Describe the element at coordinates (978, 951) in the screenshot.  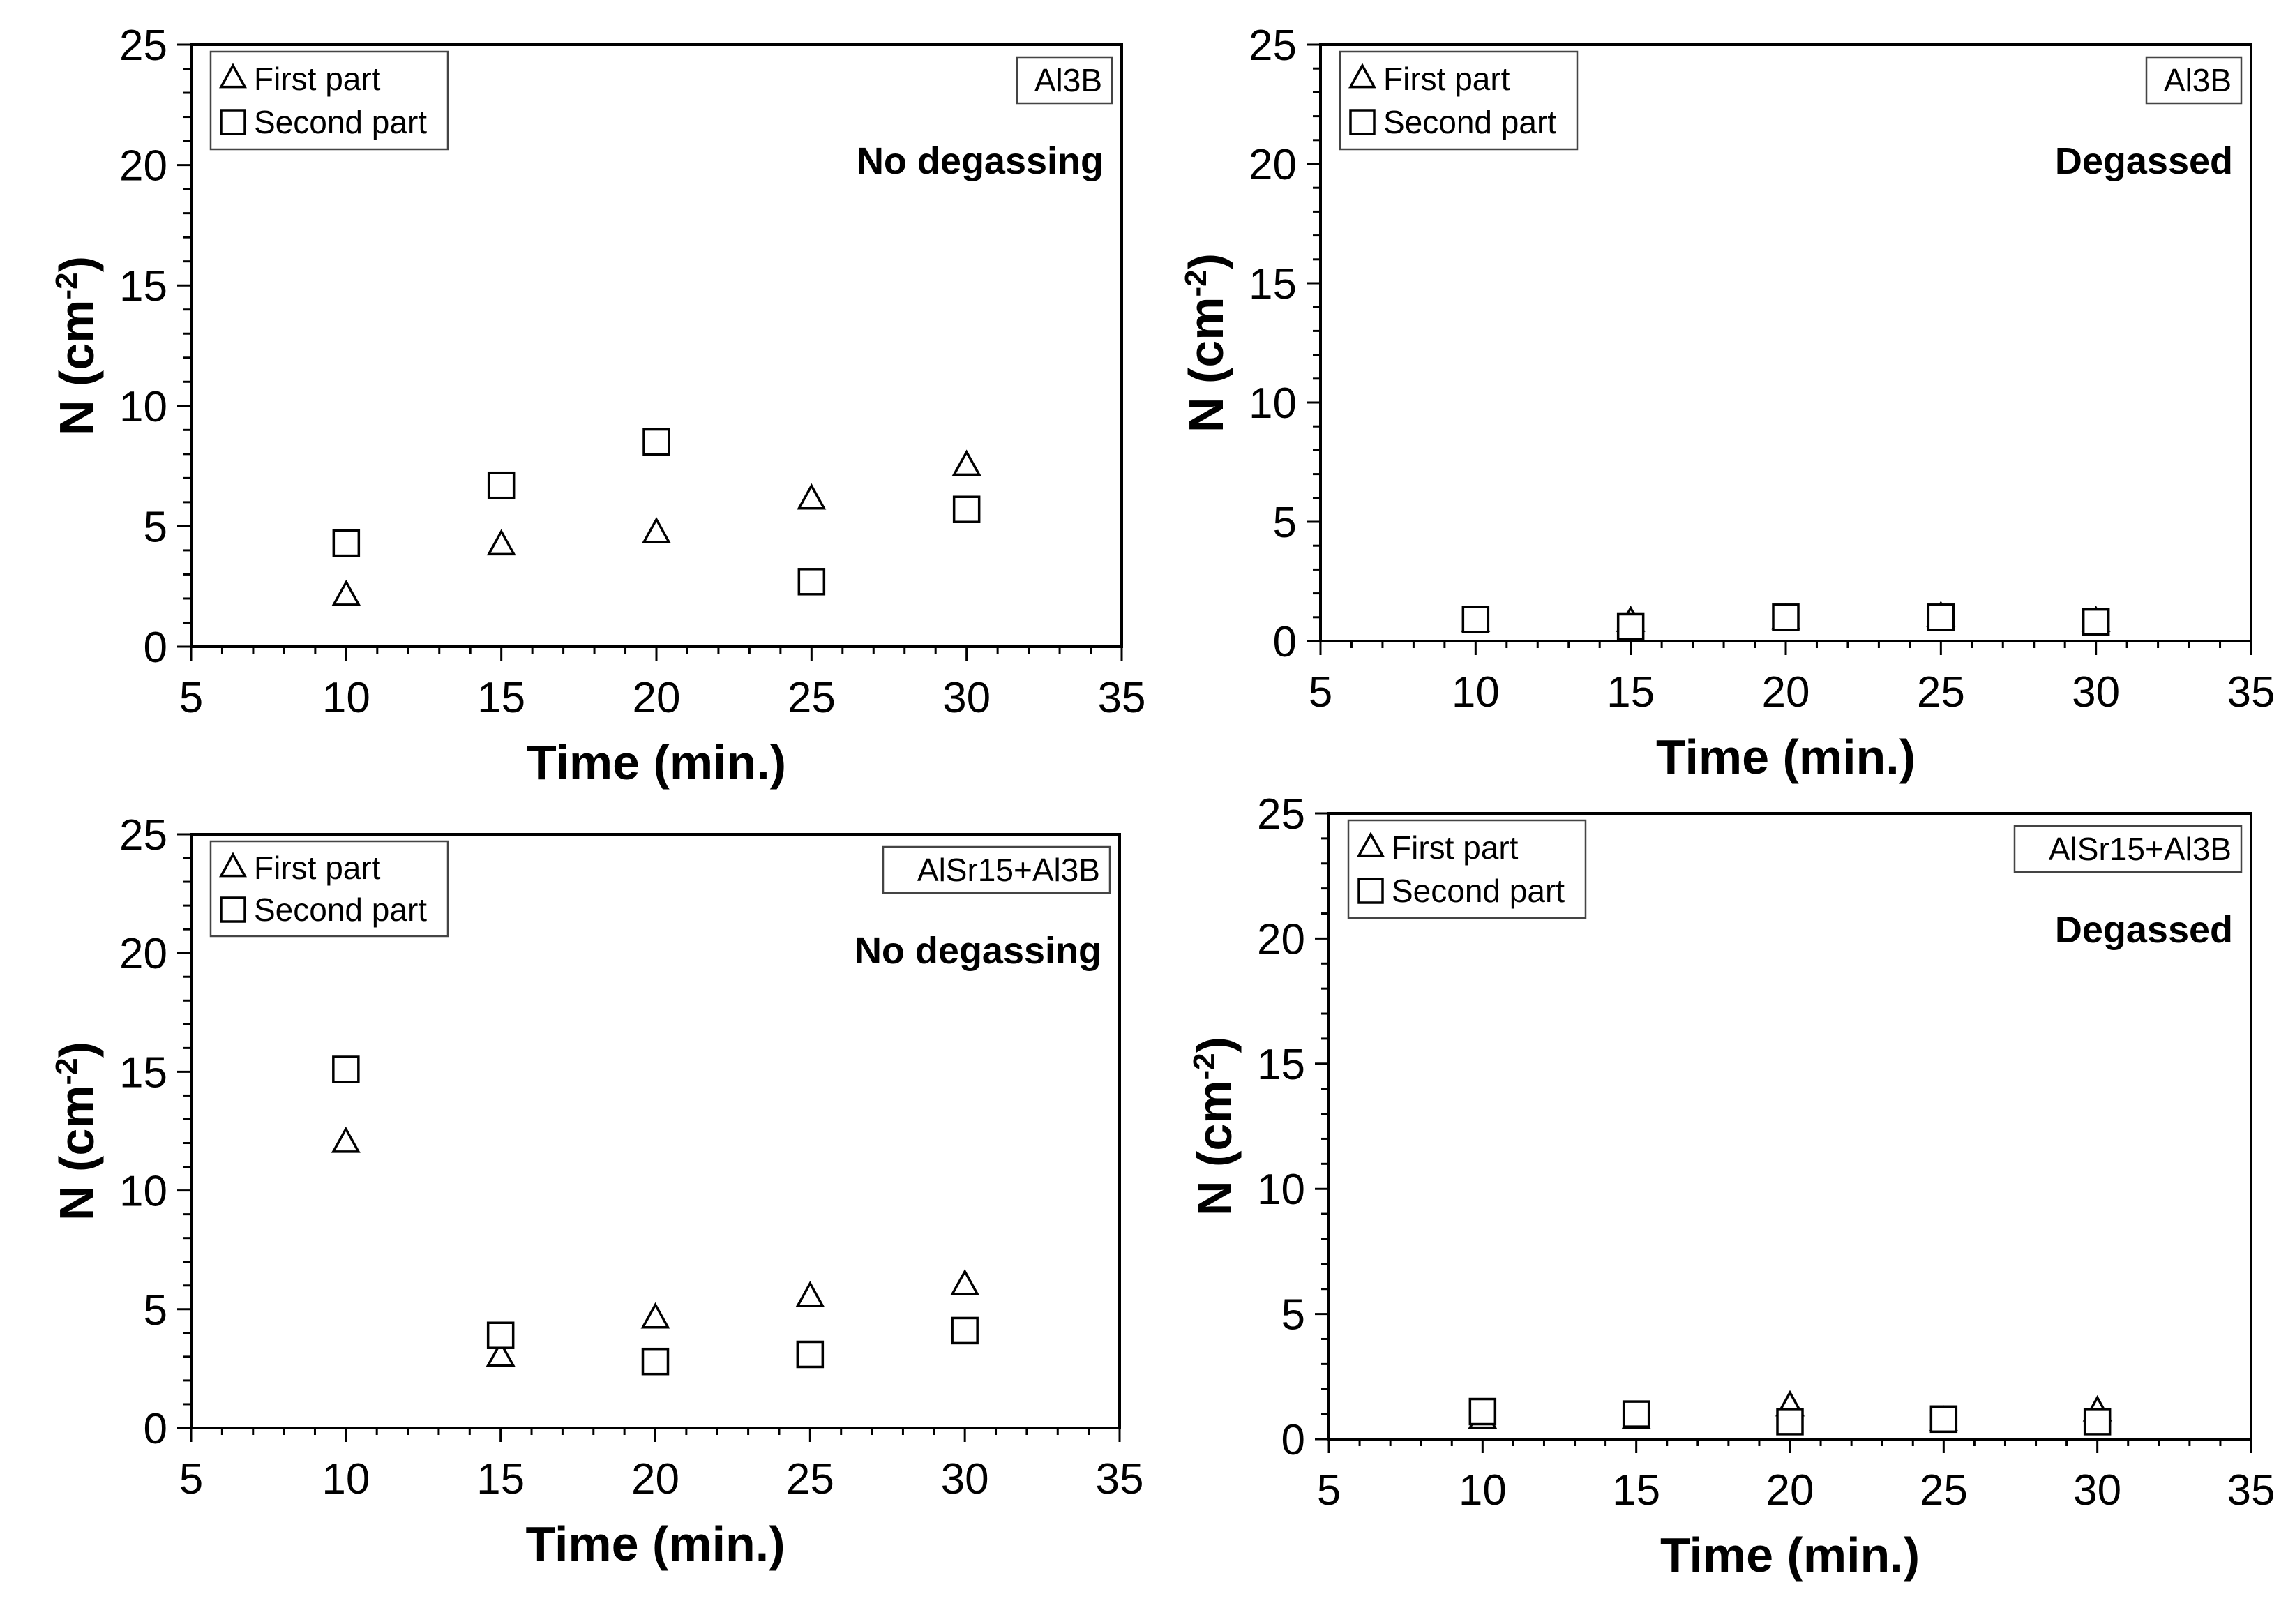
I see `condition-label: No degassing` at that location.